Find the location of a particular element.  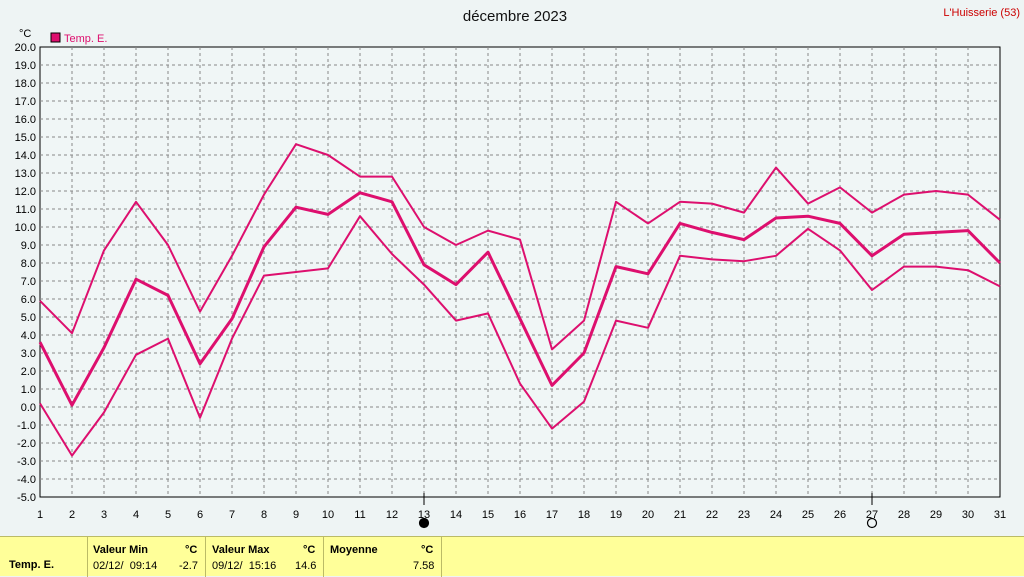

x-tick-label: 24 is located at coordinates (776, 515).